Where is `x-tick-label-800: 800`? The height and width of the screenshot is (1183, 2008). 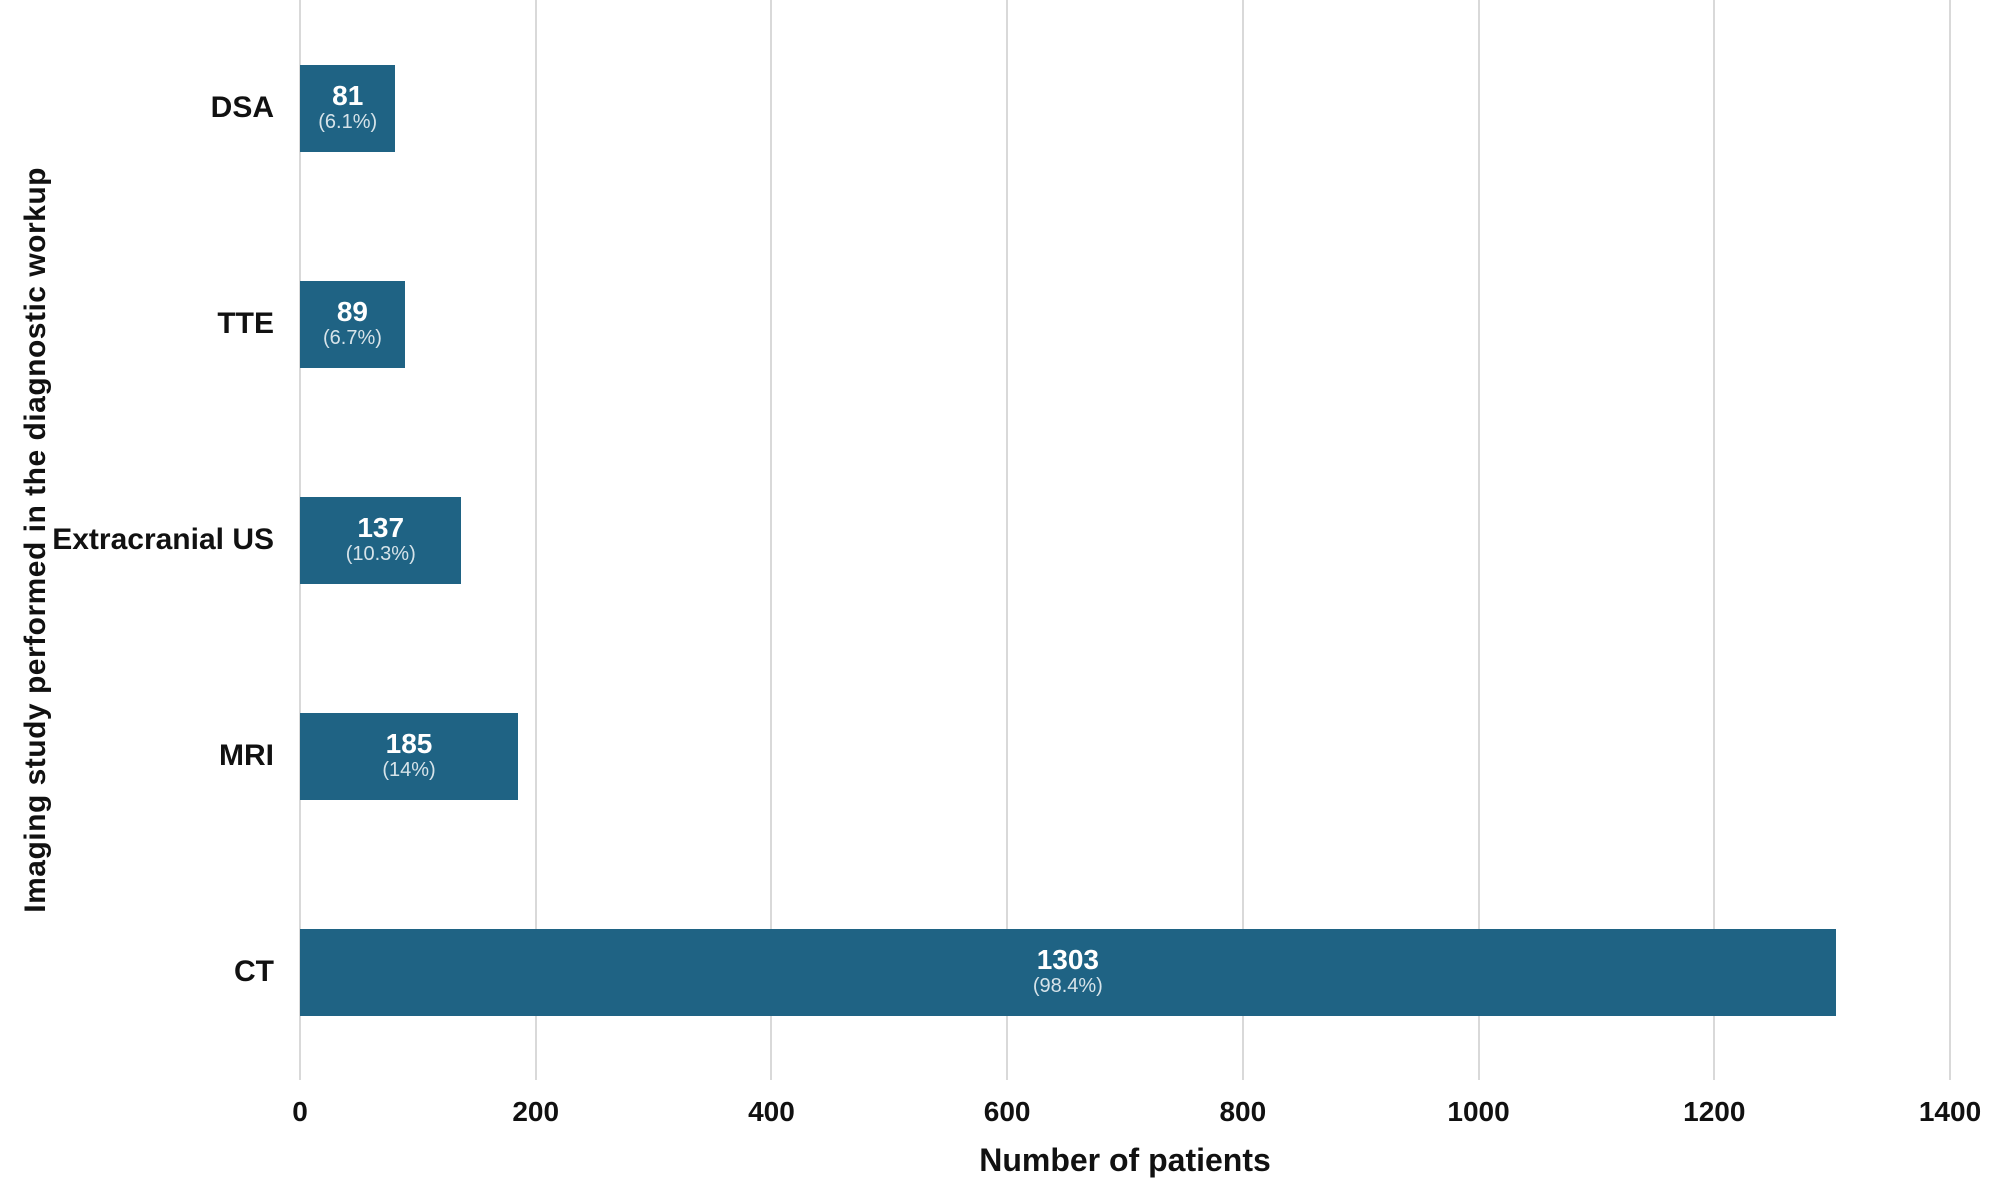 x-tick-label-800: 800 is located at coordinates (1243, 1111).